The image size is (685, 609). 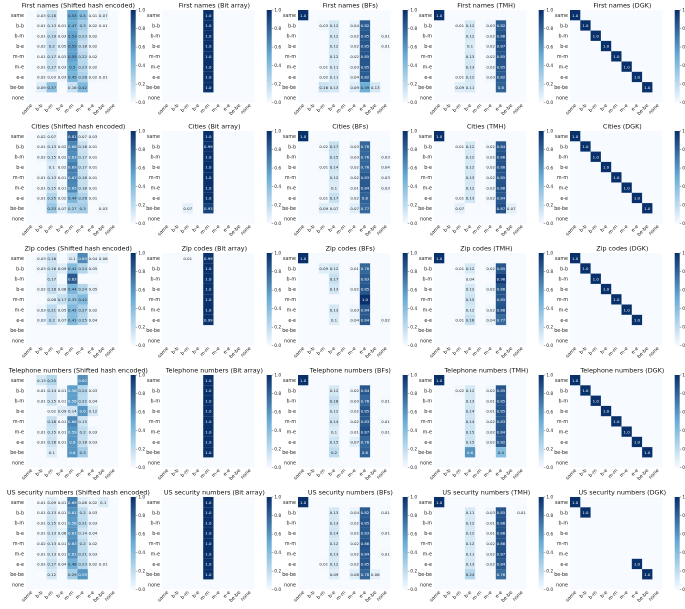 I want to click on cell-value-label: 0.59, so click(x=82, y=574).